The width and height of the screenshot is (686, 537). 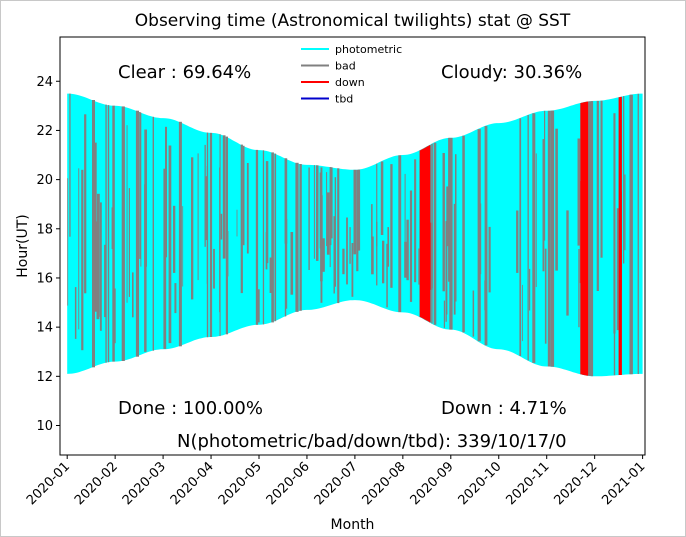 I want to click on legend-label: tbd, so click(x=344, y=99).